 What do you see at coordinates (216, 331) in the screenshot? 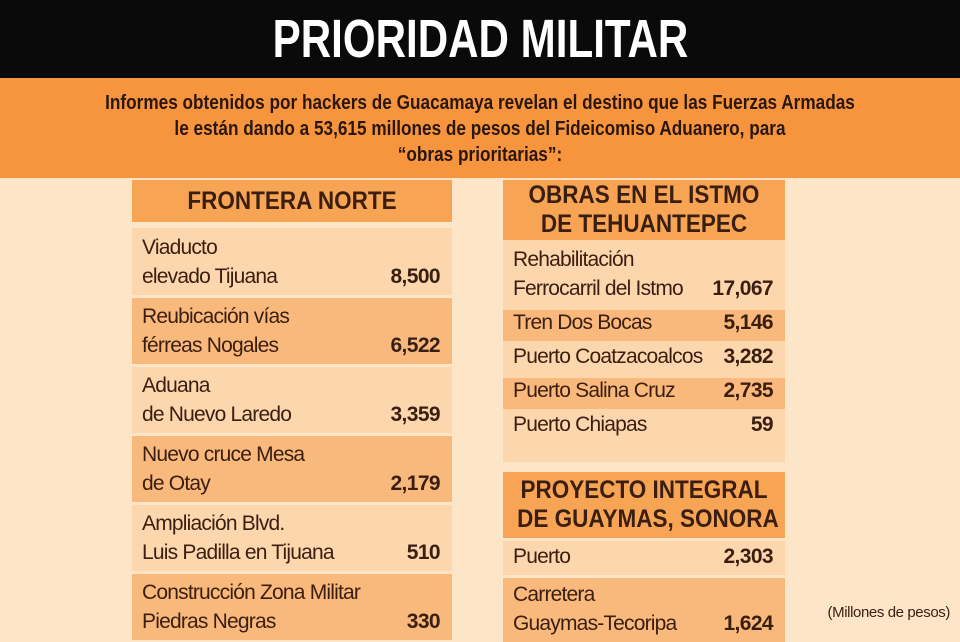
I see `row-label: Reubicación vías férreas Nogales` at bounding box center [216, 331].